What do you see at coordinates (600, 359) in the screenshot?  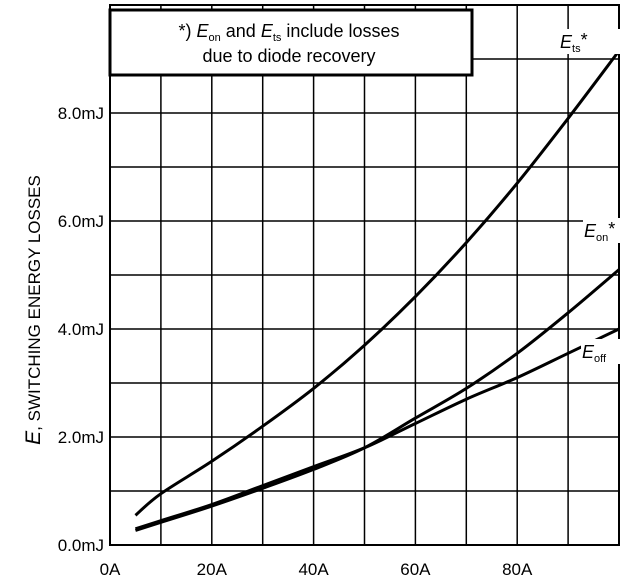 I see `curve-label-subscript: off` at bounding box center [600, 359].